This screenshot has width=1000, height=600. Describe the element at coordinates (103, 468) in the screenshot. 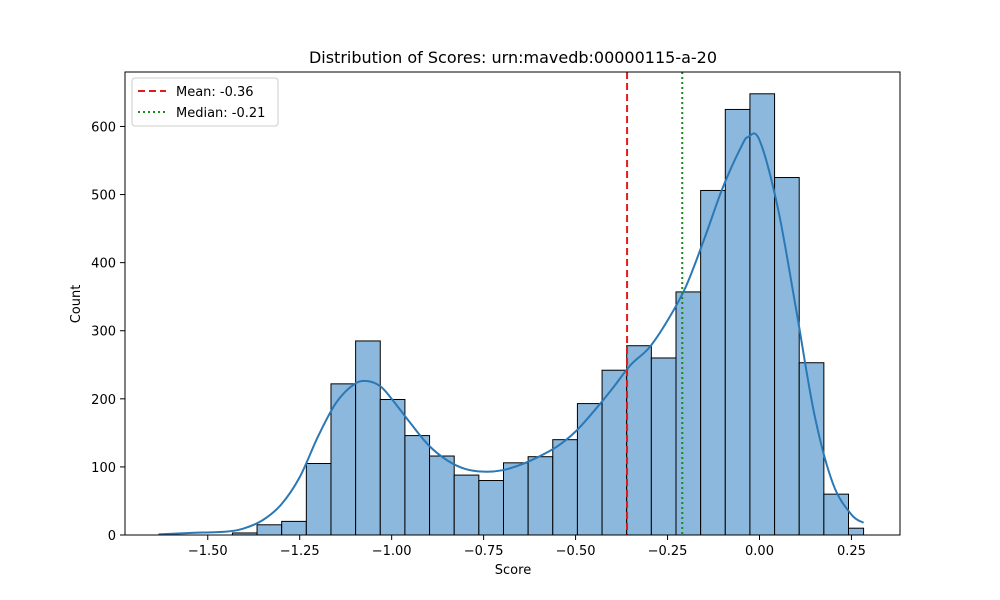

I see `y-tick-label: 100` at that location.